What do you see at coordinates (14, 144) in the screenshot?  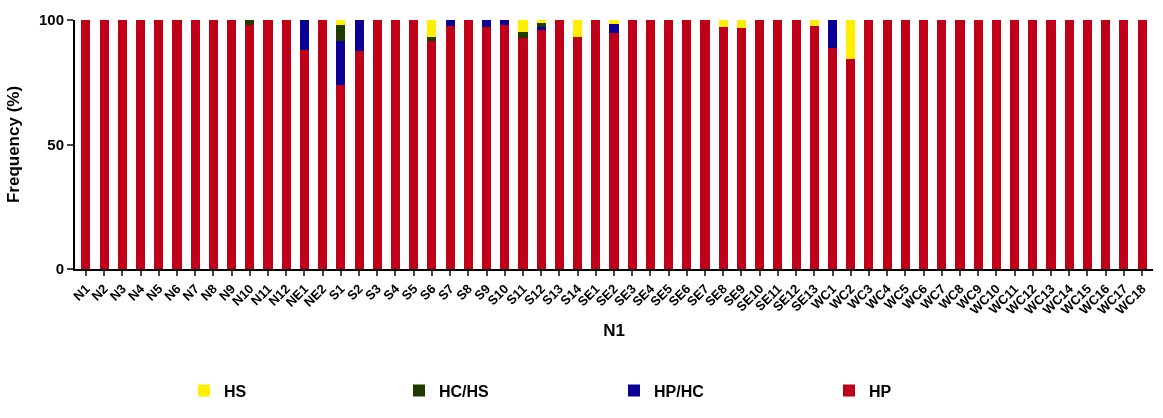 I see `y-axis-title: Frequency (%)` at bounding box center [14, 144].